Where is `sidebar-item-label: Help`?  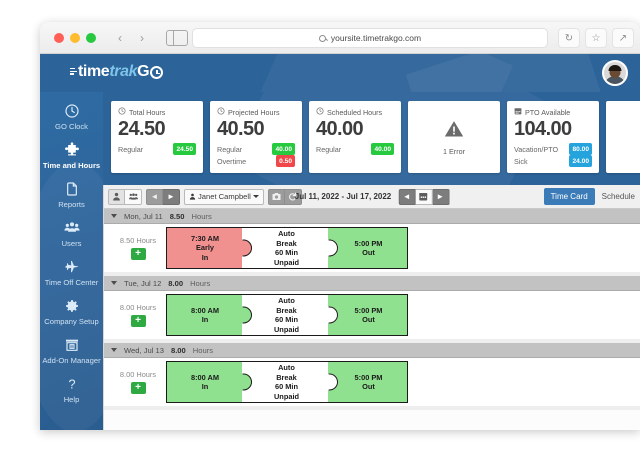
sidebar-item-label: Help is located at coordinates (71, 399).